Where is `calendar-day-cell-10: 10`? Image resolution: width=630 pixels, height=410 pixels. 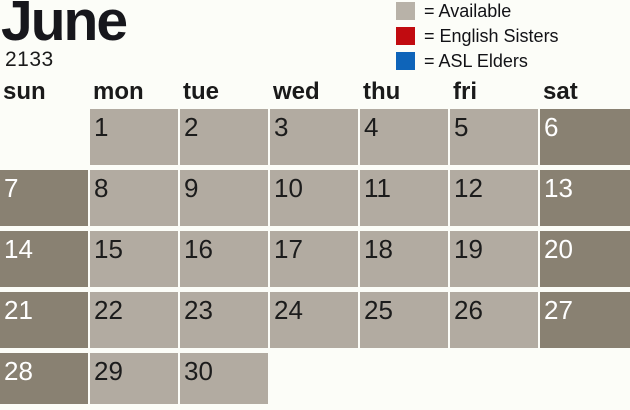
calendar-day-cell-10: 10 is located at coordinates (314, 198).